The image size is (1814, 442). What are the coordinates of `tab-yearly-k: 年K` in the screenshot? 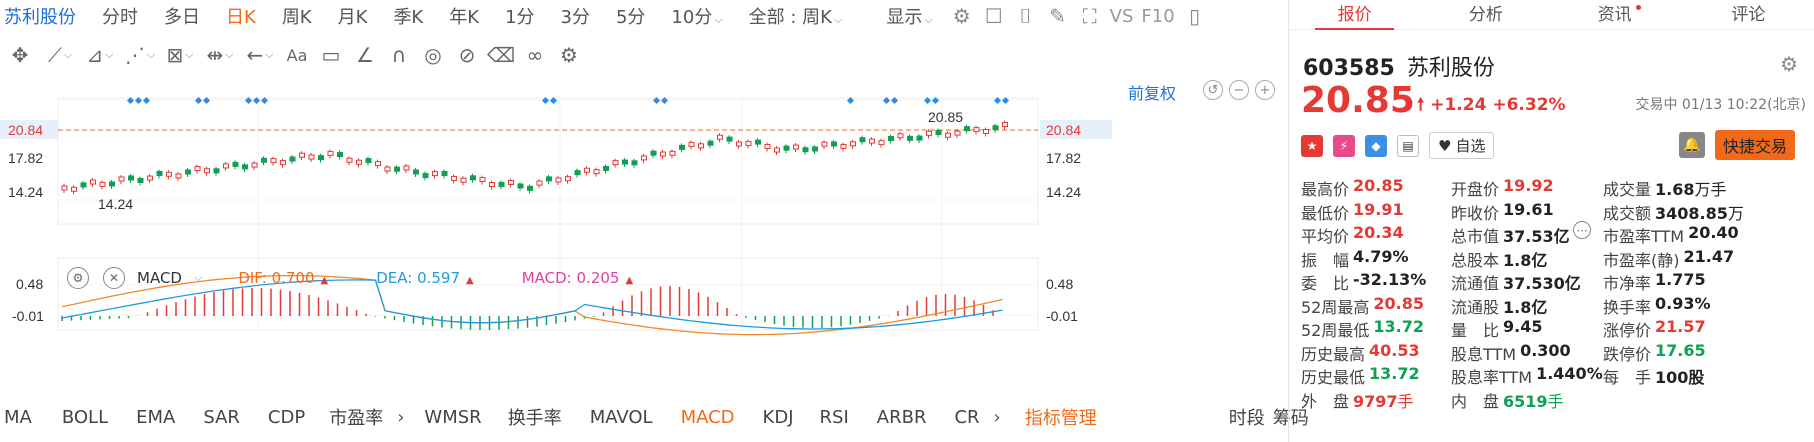 It's located at (464, 17).